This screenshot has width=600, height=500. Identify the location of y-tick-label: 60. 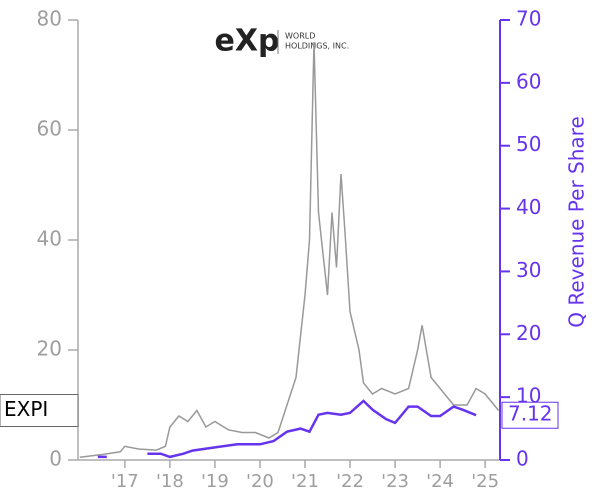
(49, 129).